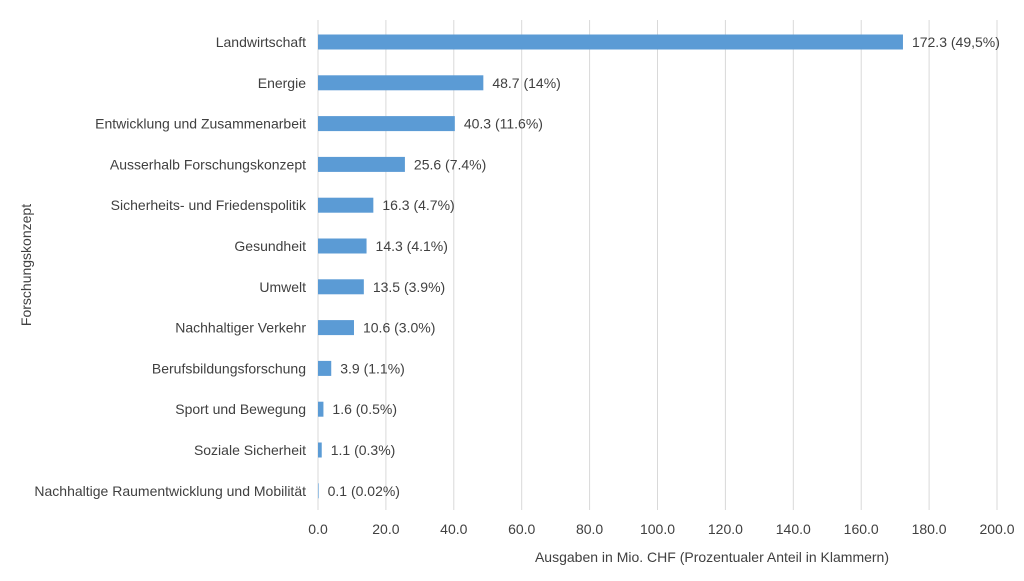  Describe the element at coordinates (270, 246) in the screenshot. I see `category-label: Gesundheit` at that location.